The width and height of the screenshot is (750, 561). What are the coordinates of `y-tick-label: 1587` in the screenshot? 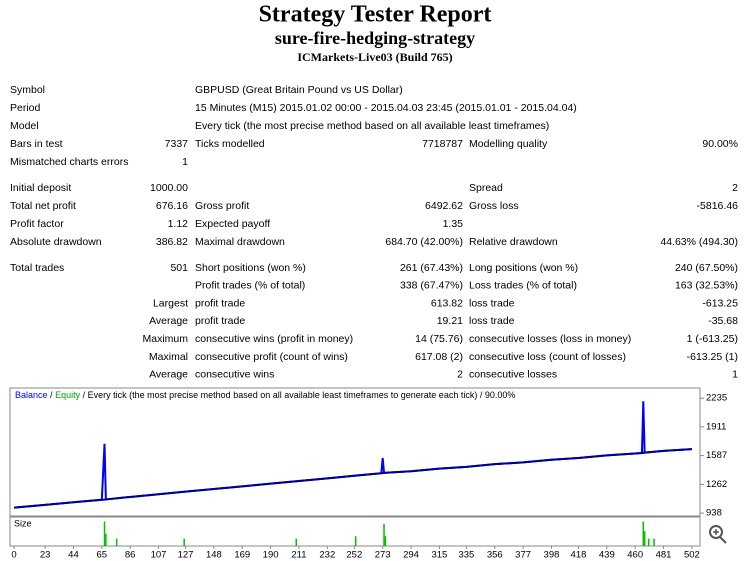 It's located at (716, 455).